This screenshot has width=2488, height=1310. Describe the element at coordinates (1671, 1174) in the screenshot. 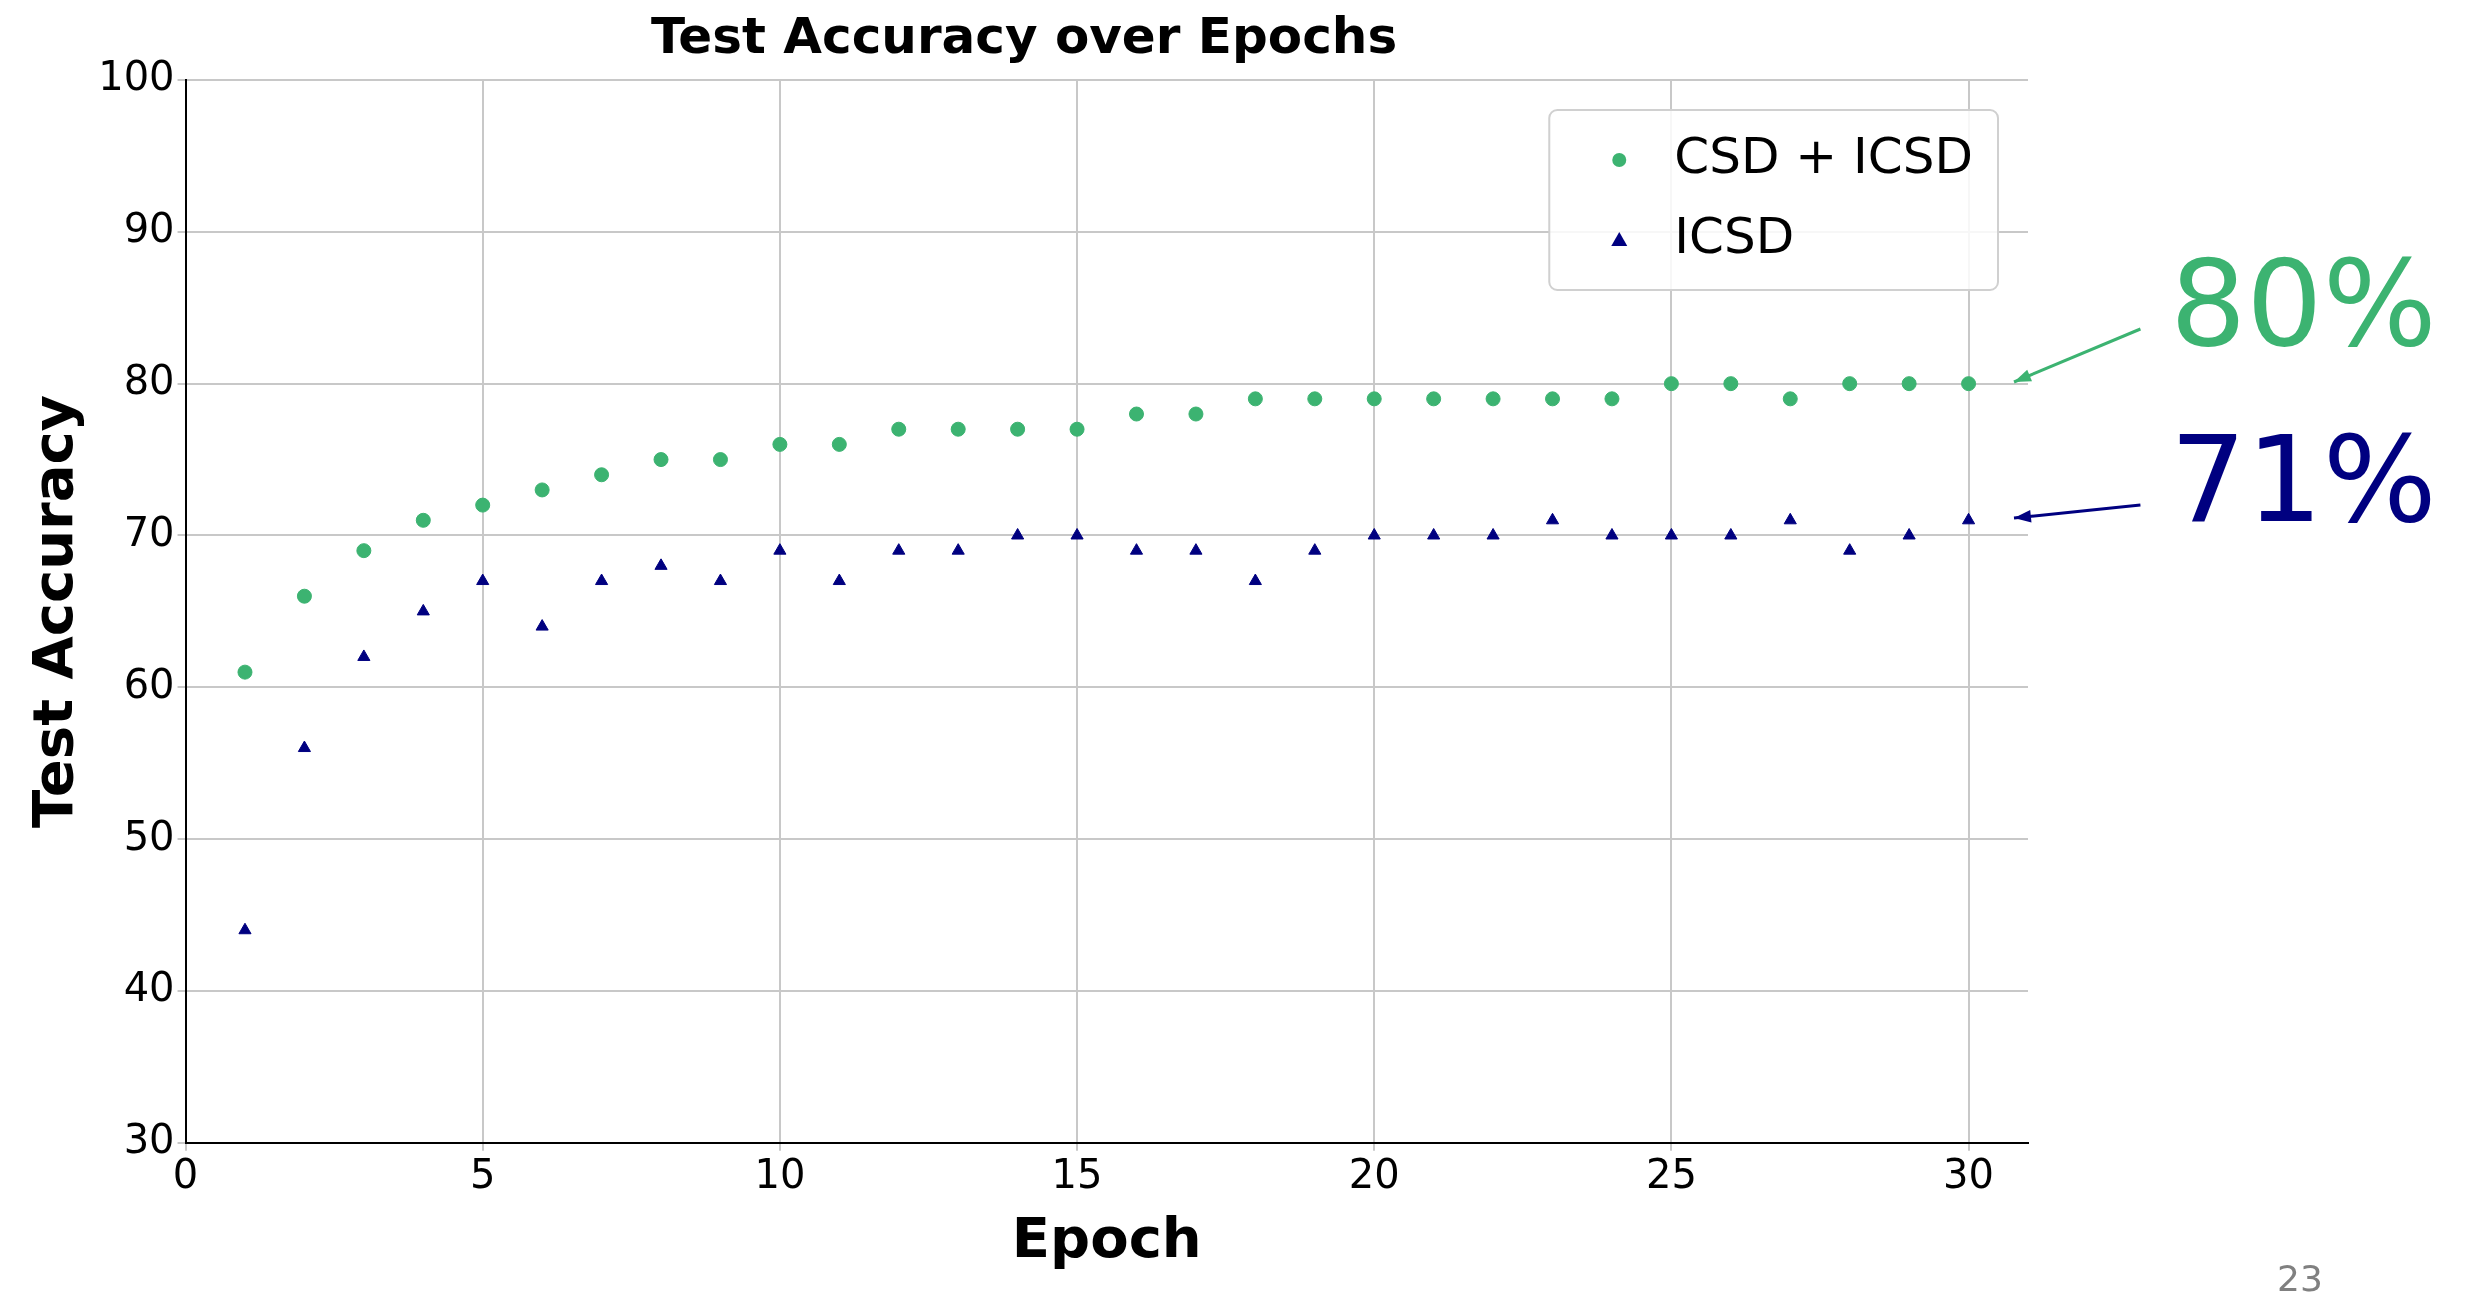

I see `x-tick-label: 25` at that location.